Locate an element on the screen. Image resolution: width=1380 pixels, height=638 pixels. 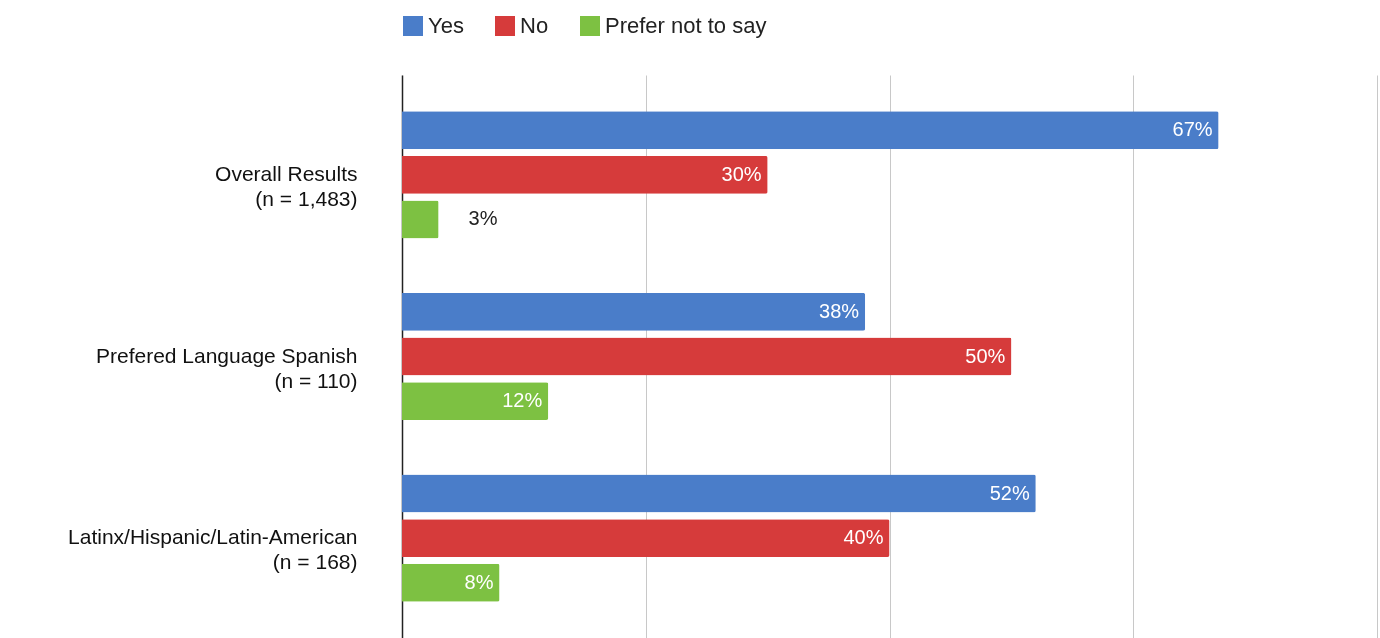
data-label: 52% is located at coordinates (1009, 492).